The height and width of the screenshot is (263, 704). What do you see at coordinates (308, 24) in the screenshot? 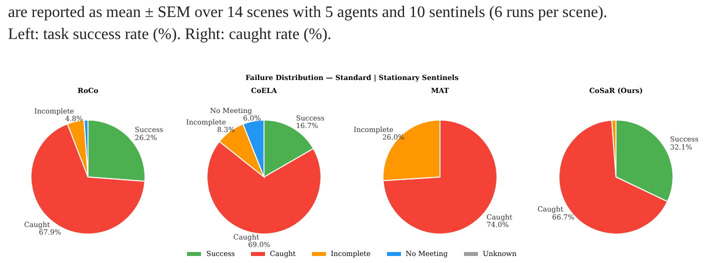
I see `text: are reported as mean ± SEM over 14 scenes with 5 agents and 10 sentinels (6 runs per scene). Left: task success rate (%). Right: caught rate (%).` at bounding box center [308, 24].